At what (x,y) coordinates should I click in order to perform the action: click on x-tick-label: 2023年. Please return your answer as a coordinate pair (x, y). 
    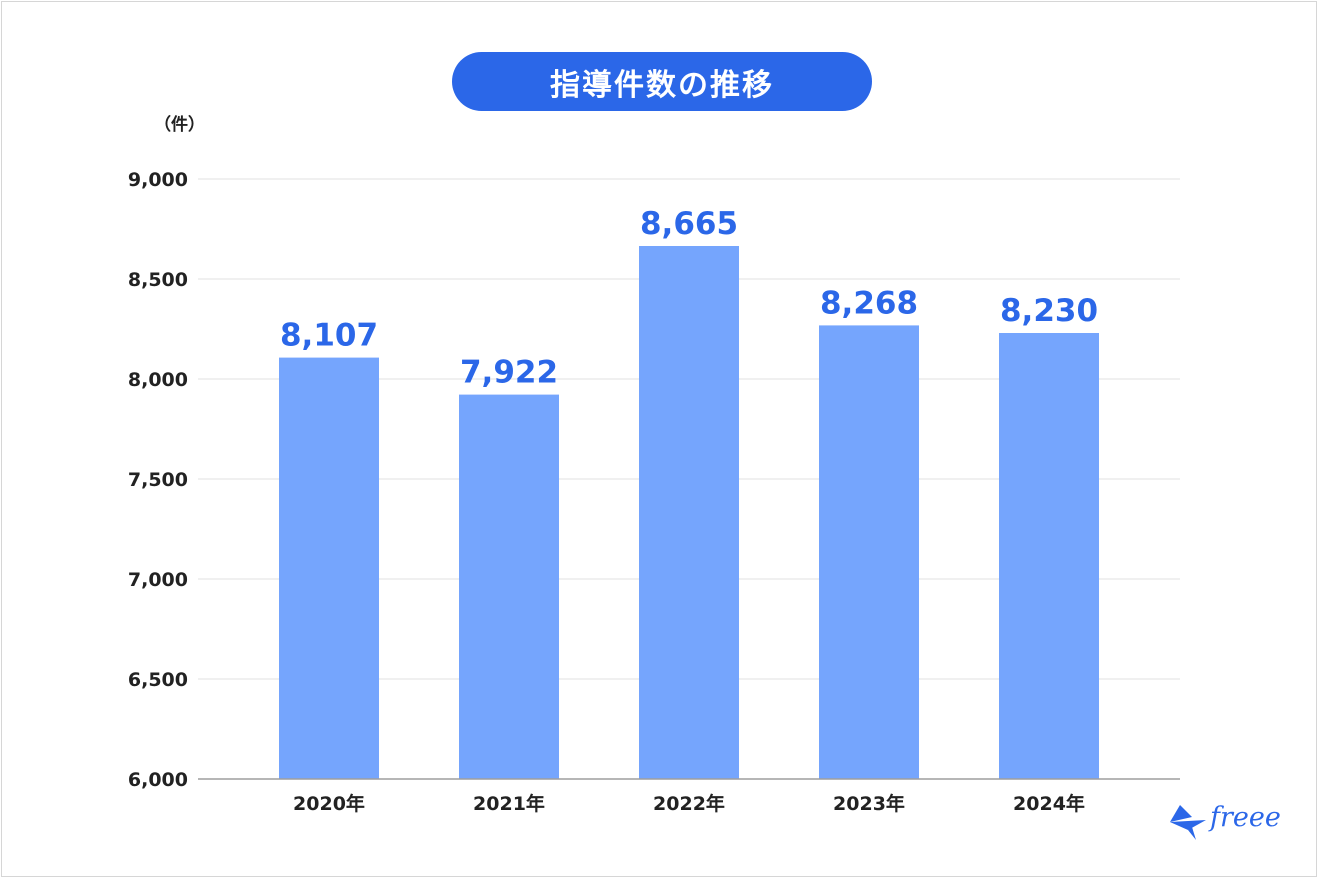
    Looking at the image, I should click on (869, 803).